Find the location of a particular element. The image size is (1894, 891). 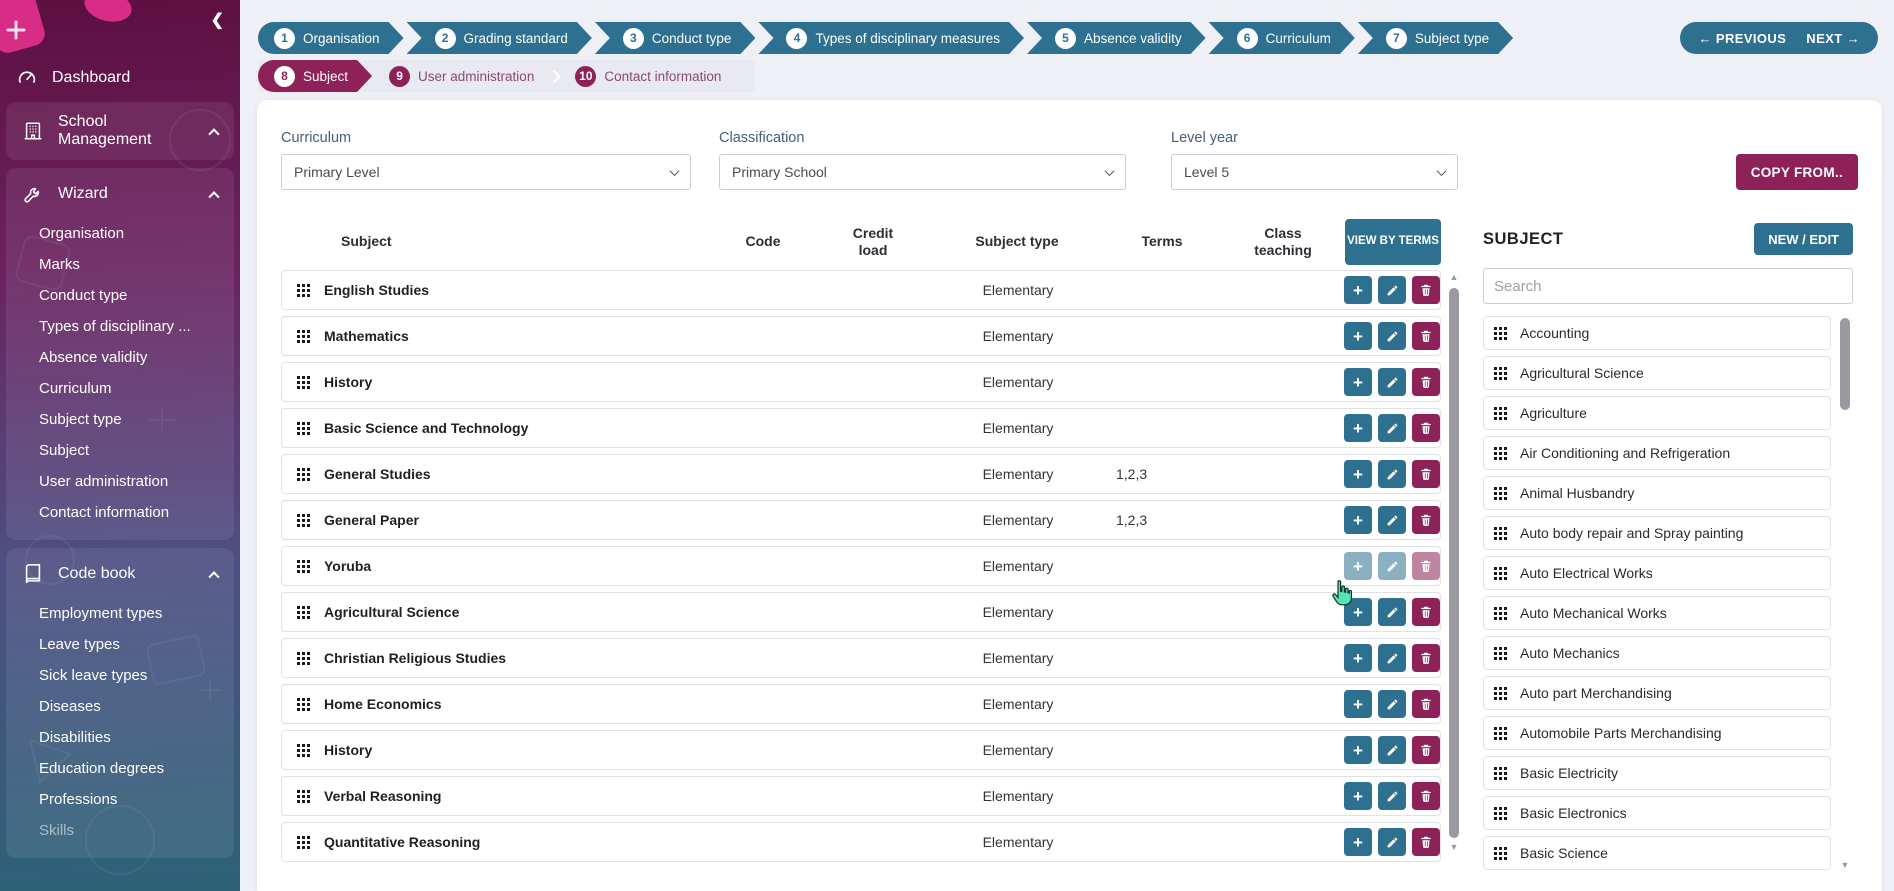

wizard-step: 1 Organisation is located at coordinates (331, 38).